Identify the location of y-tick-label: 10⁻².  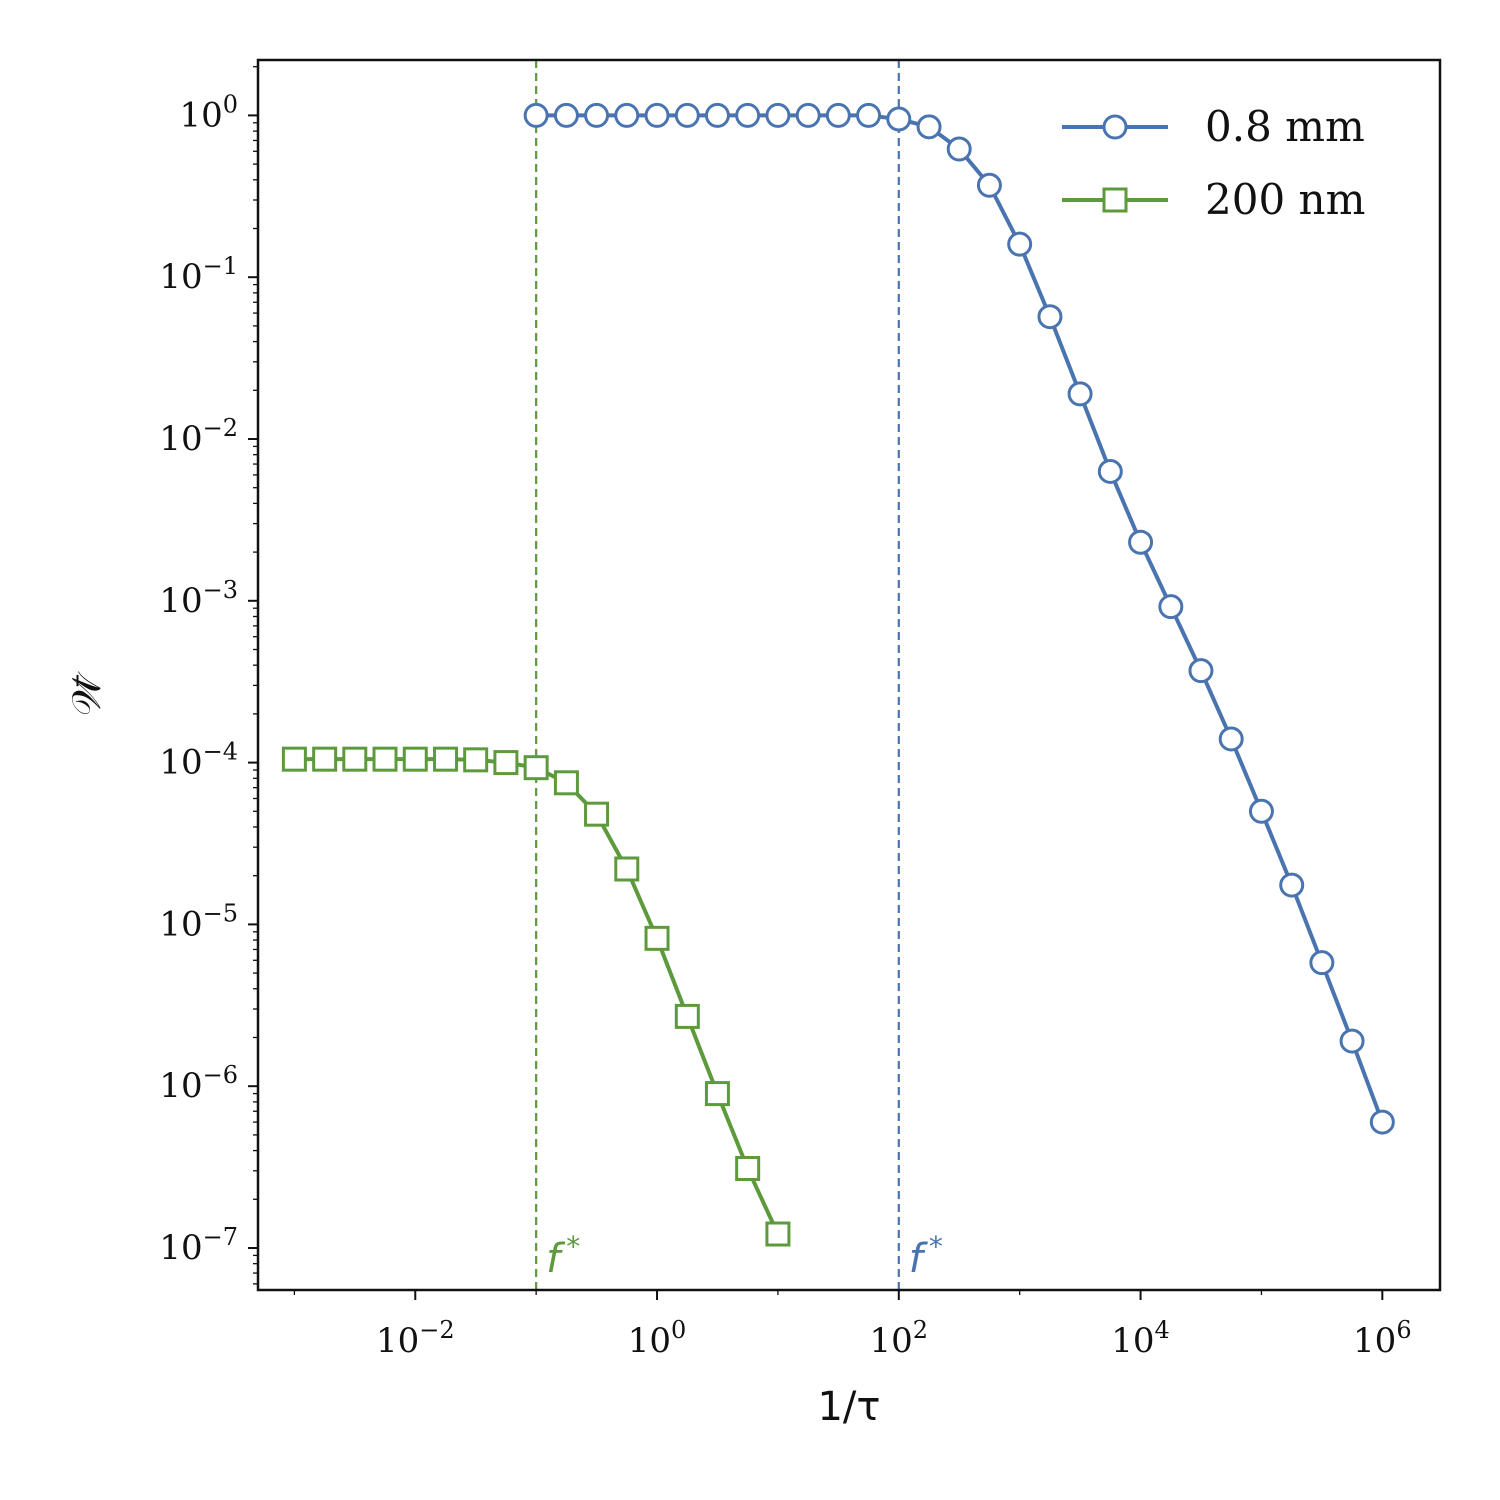
(198, 436).